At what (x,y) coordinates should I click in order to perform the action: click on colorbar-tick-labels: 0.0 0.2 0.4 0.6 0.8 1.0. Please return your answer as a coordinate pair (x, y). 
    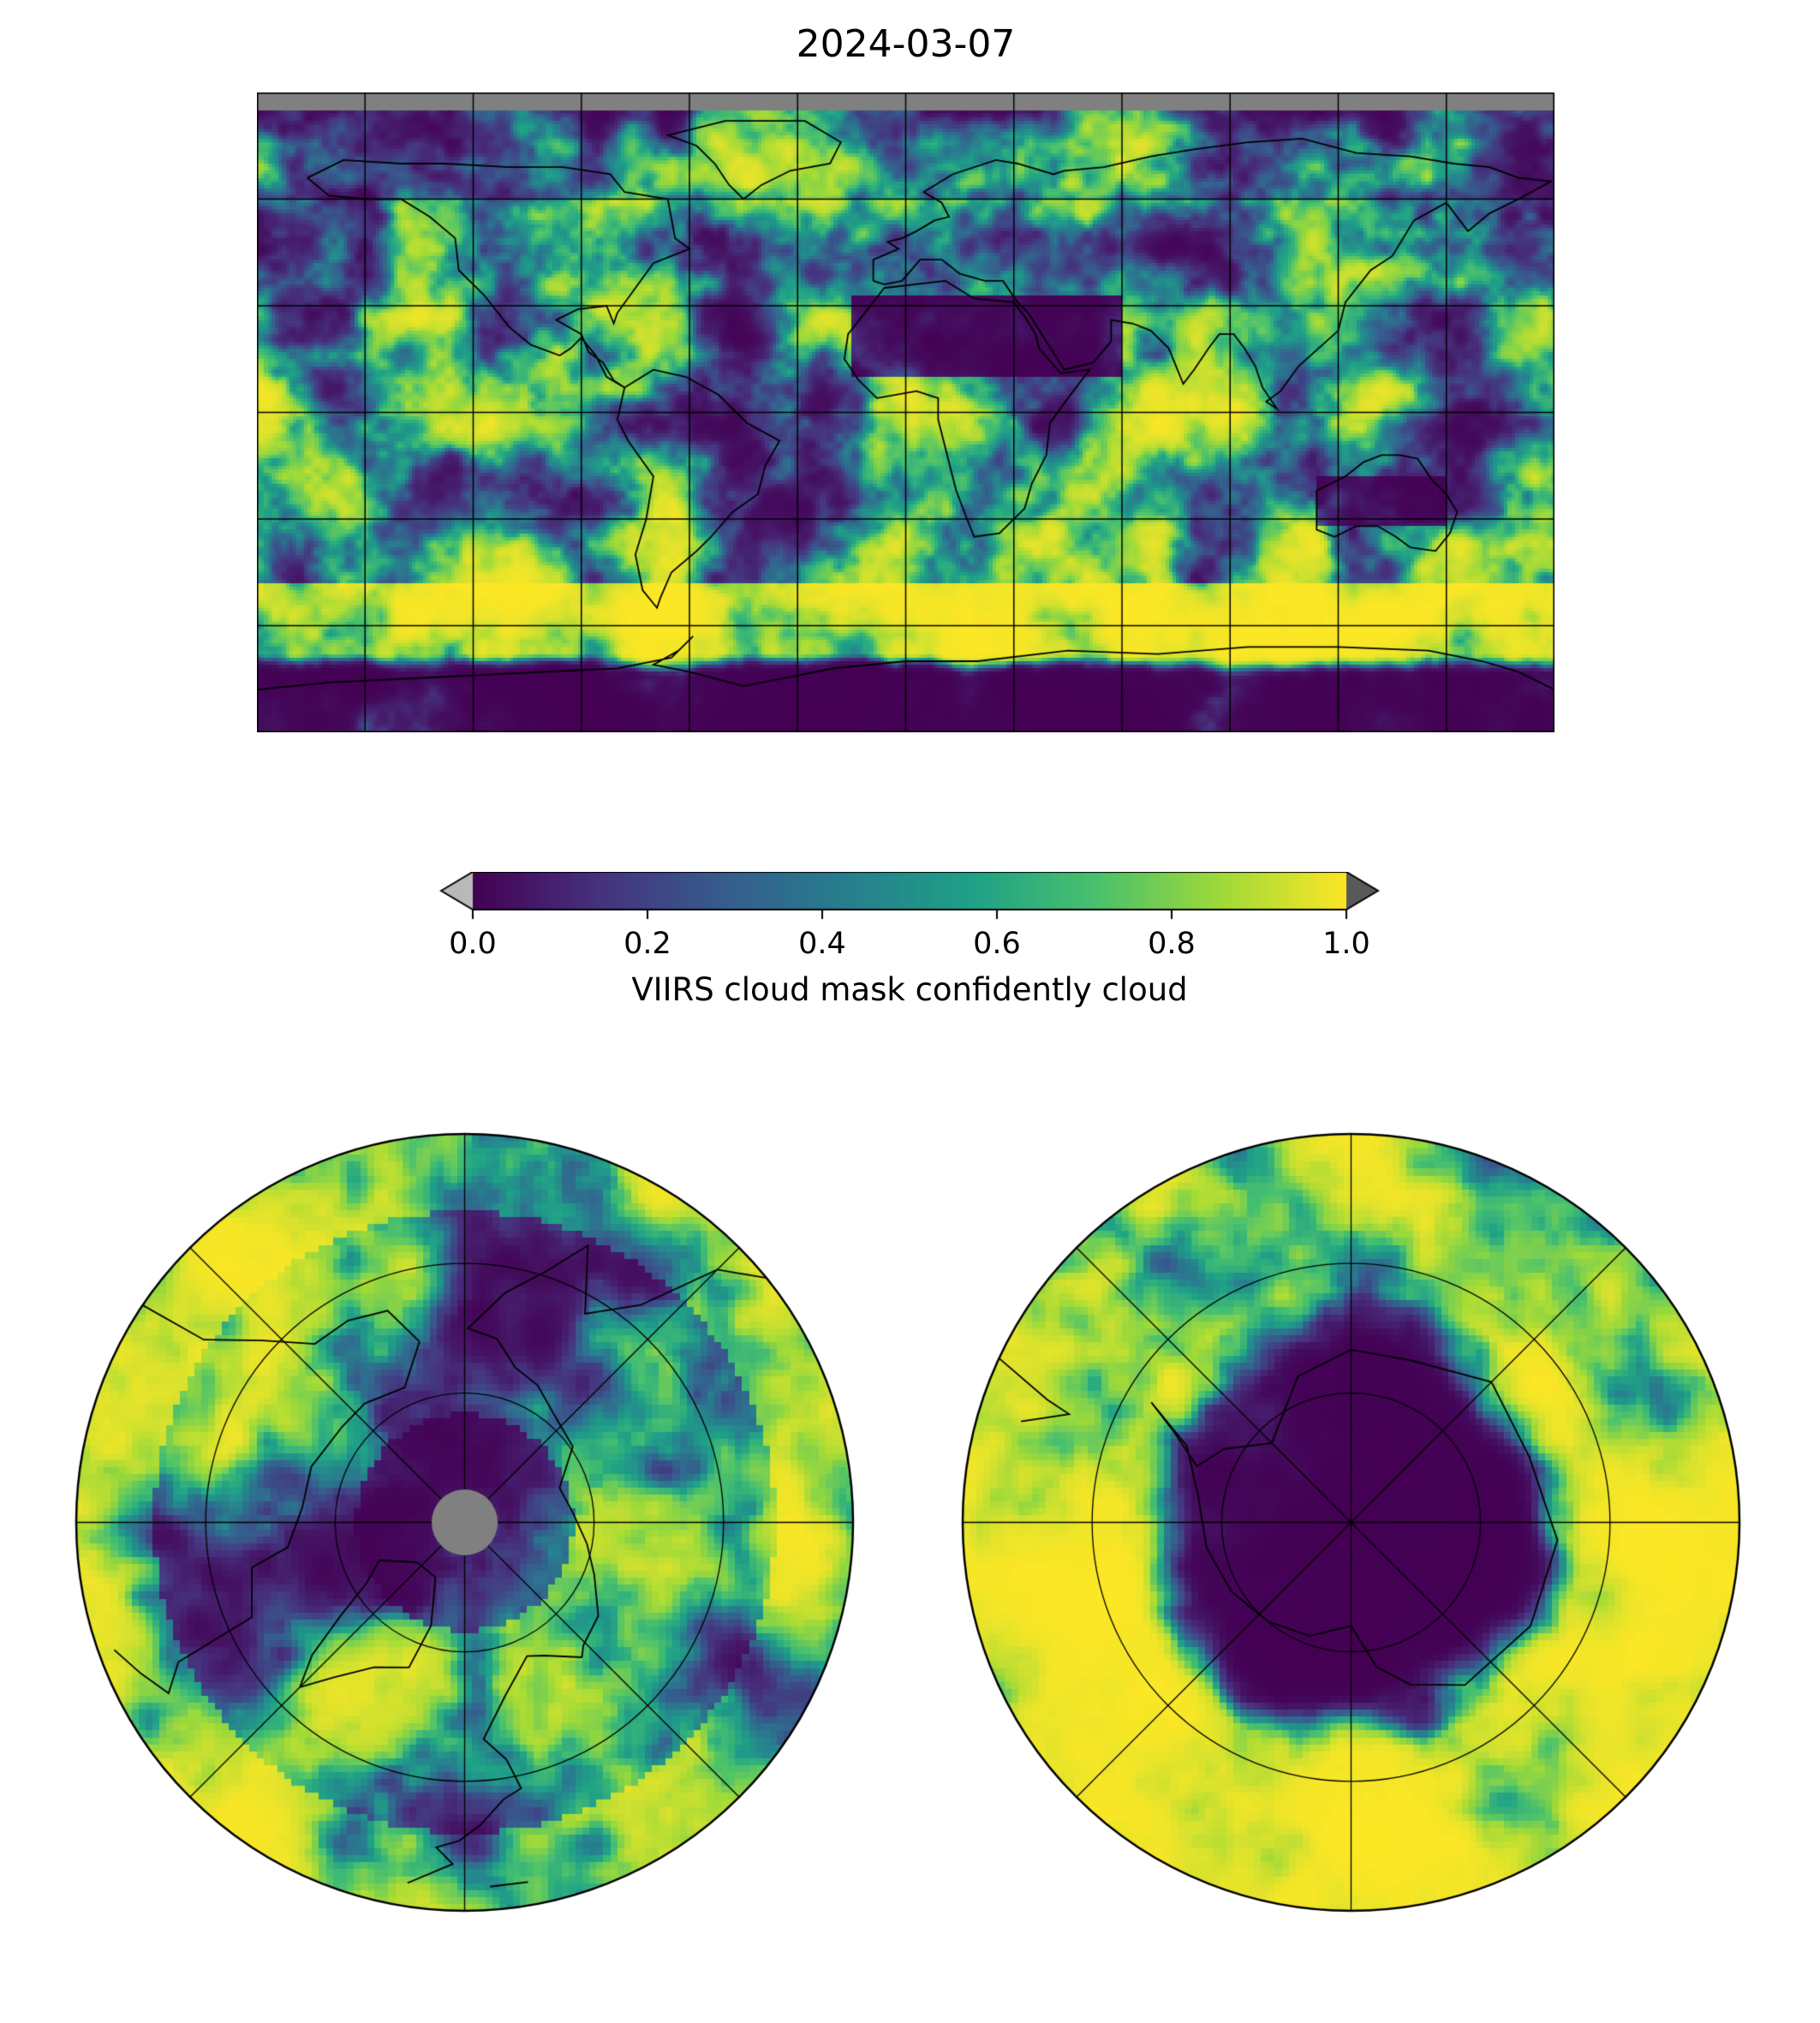
    Looking at the image, I should click on (910, 943).